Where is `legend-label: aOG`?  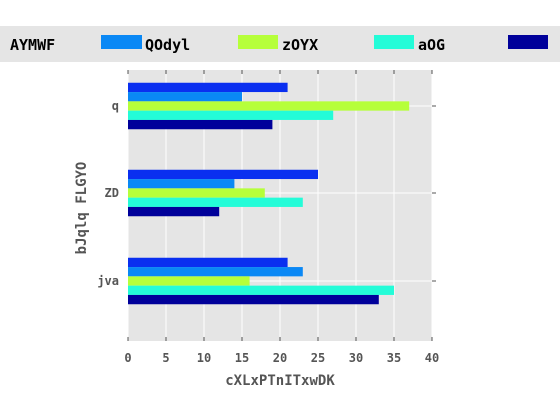 legend-label: aOG is located at coordinates (431, 45).